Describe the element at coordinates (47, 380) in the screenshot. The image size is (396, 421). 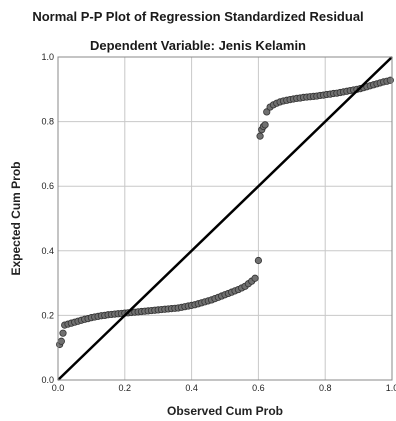
I see `y-tick-label: 0.0` at that location.